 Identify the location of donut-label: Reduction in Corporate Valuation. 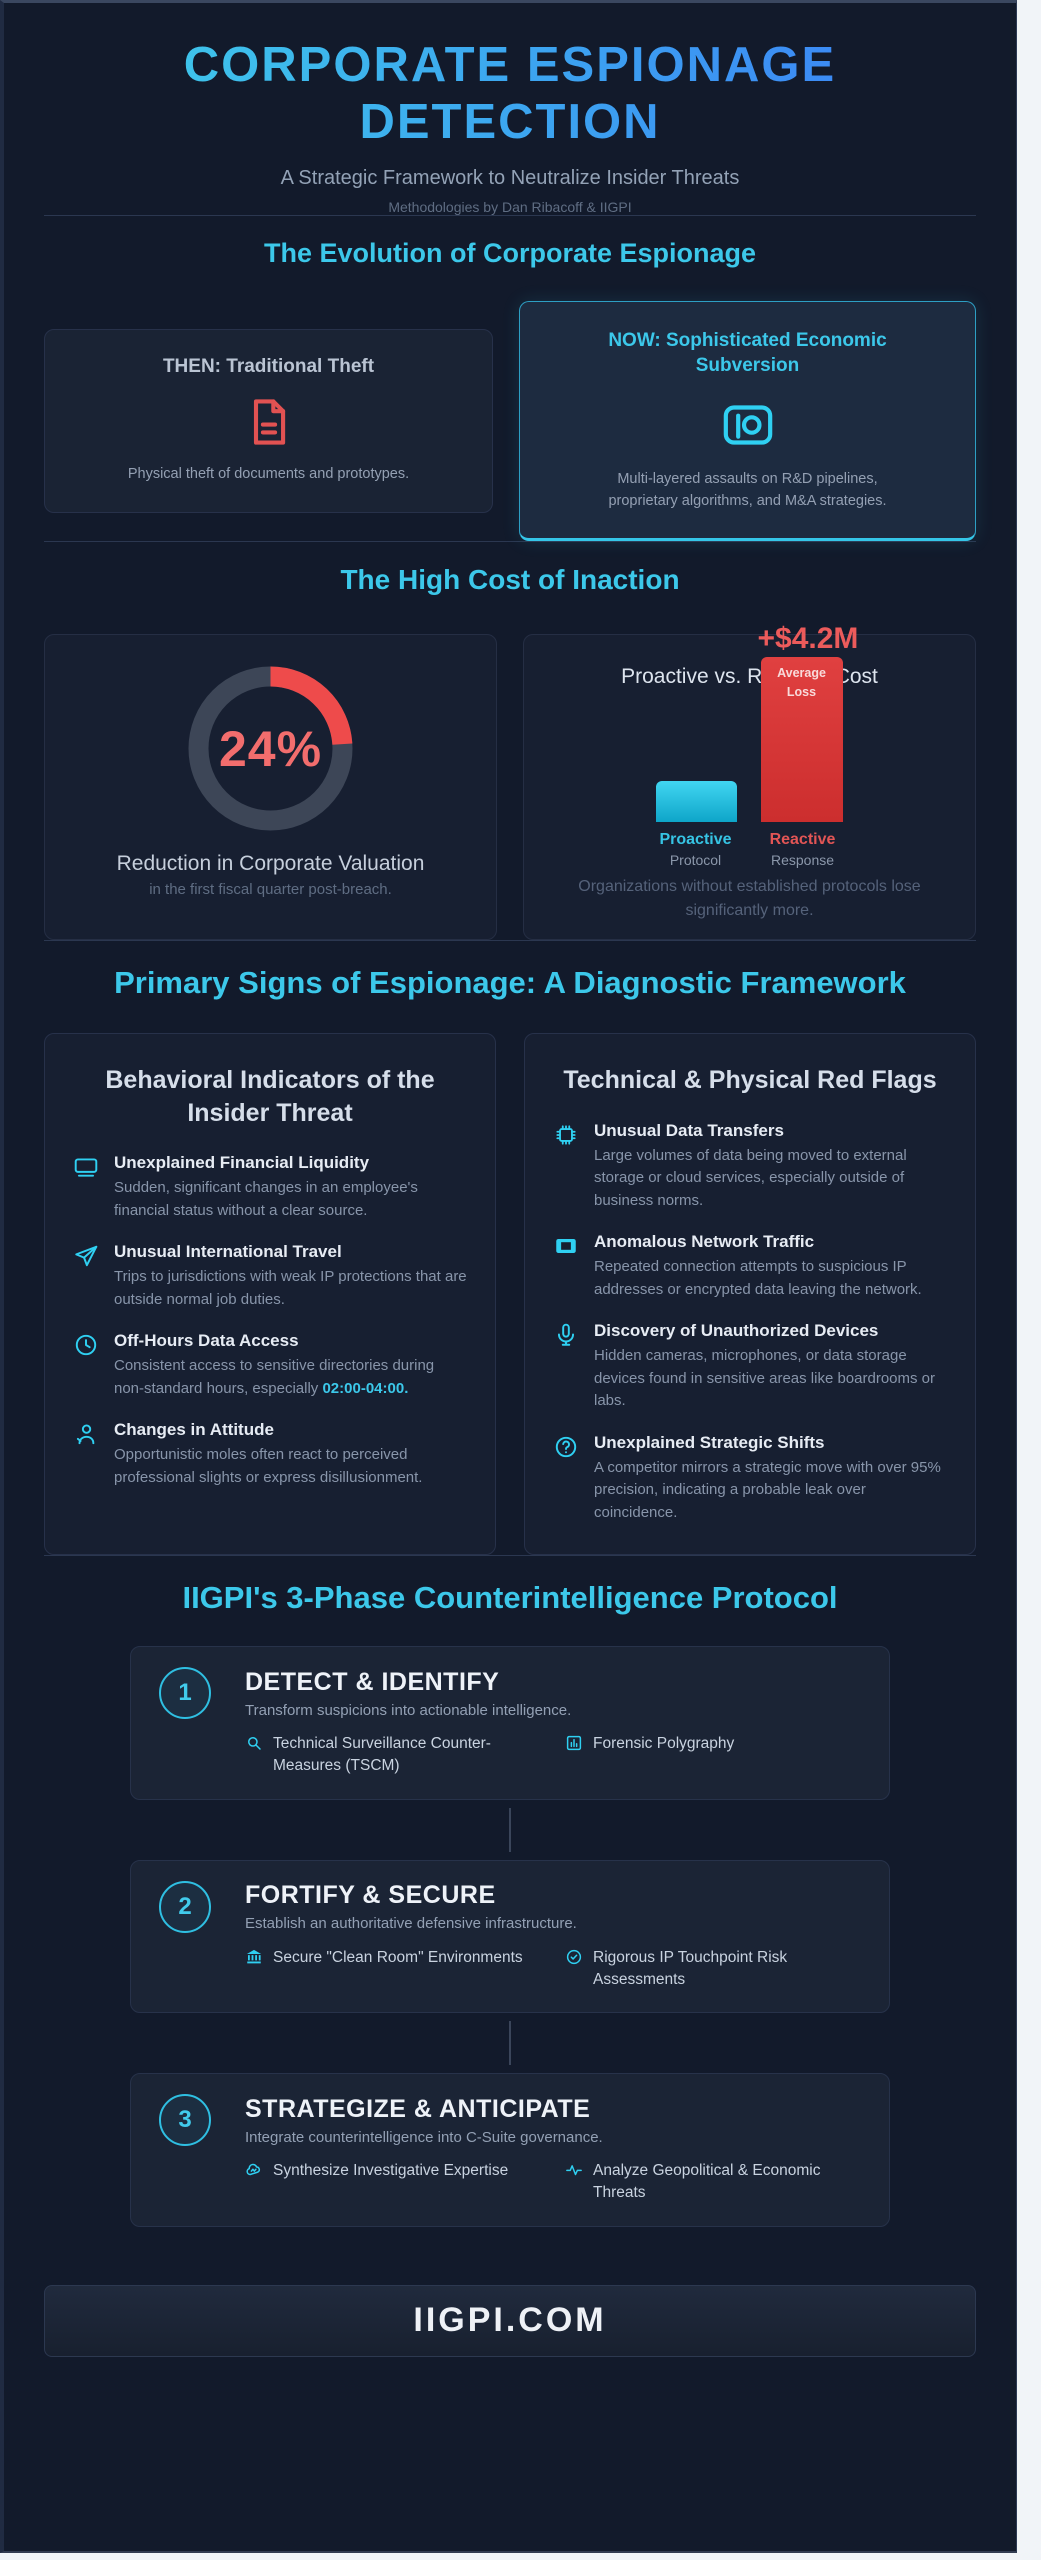
(270, 864).